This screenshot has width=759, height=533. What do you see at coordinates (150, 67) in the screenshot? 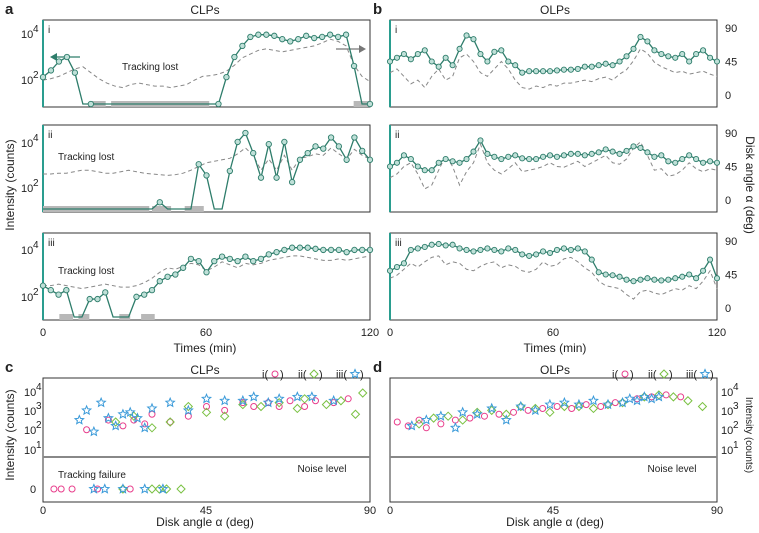
I see `panel-a-i-tracking-lost: Tracking lost` at bounding box center [150, 67].